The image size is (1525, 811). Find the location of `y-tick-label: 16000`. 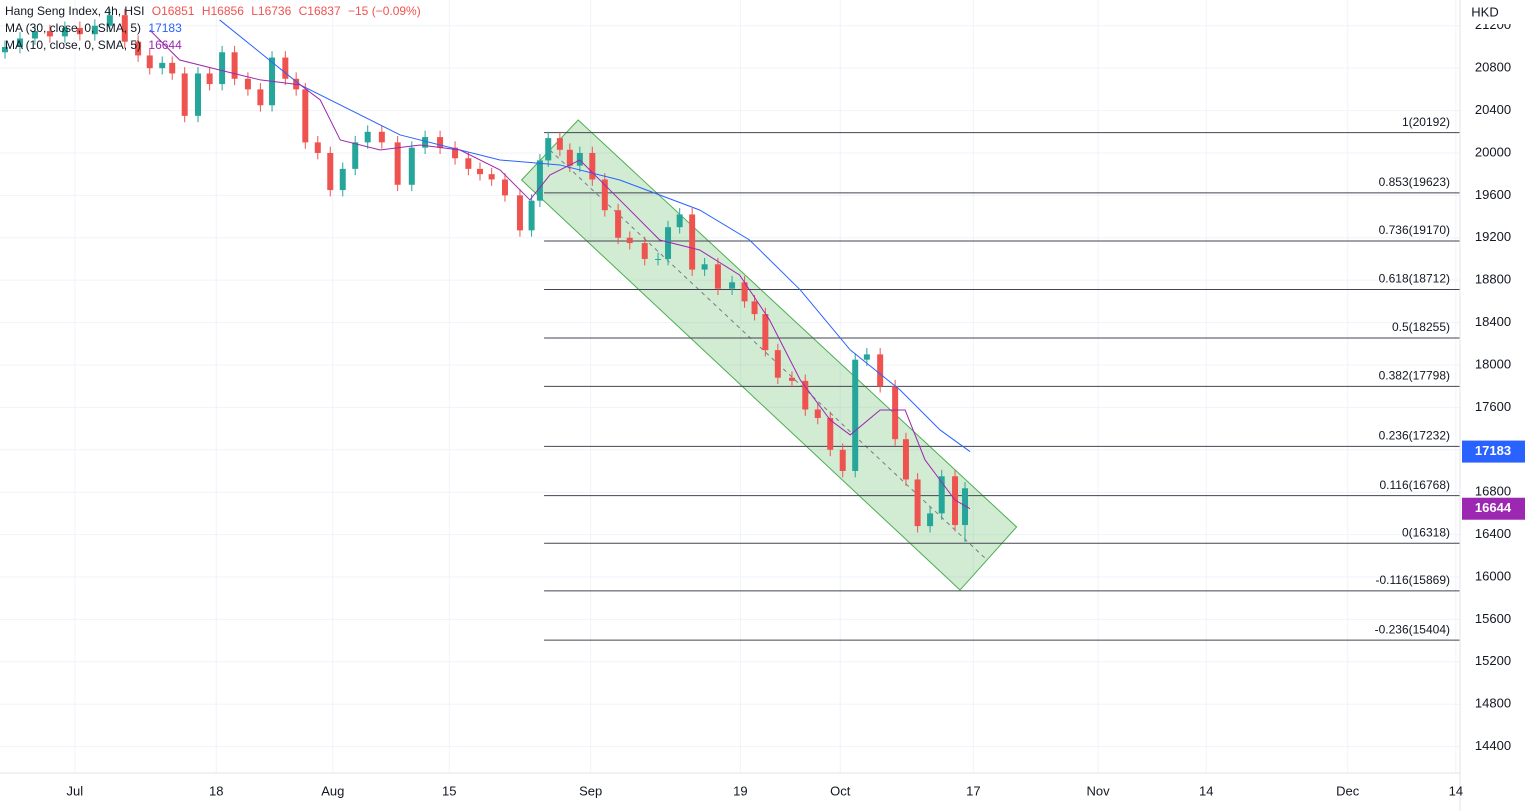

y-tick-label: 16000 is located at coordinates (1493, 575).